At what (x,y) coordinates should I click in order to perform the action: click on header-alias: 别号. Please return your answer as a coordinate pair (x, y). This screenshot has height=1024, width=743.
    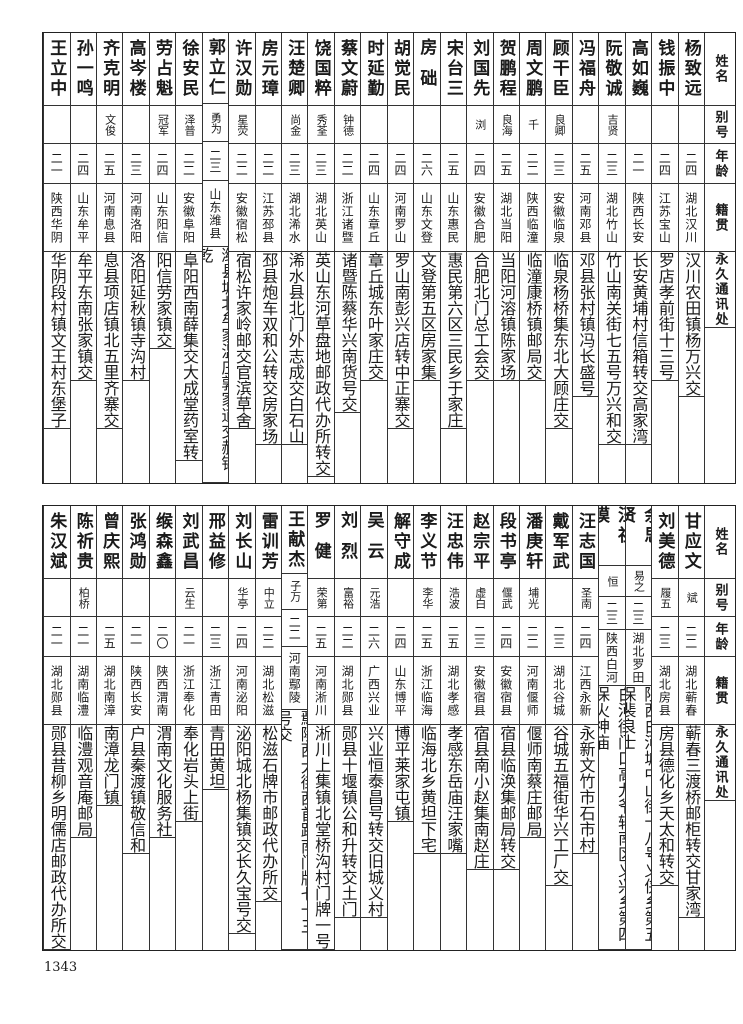
    Looking at the image, I should click on (720, 125).